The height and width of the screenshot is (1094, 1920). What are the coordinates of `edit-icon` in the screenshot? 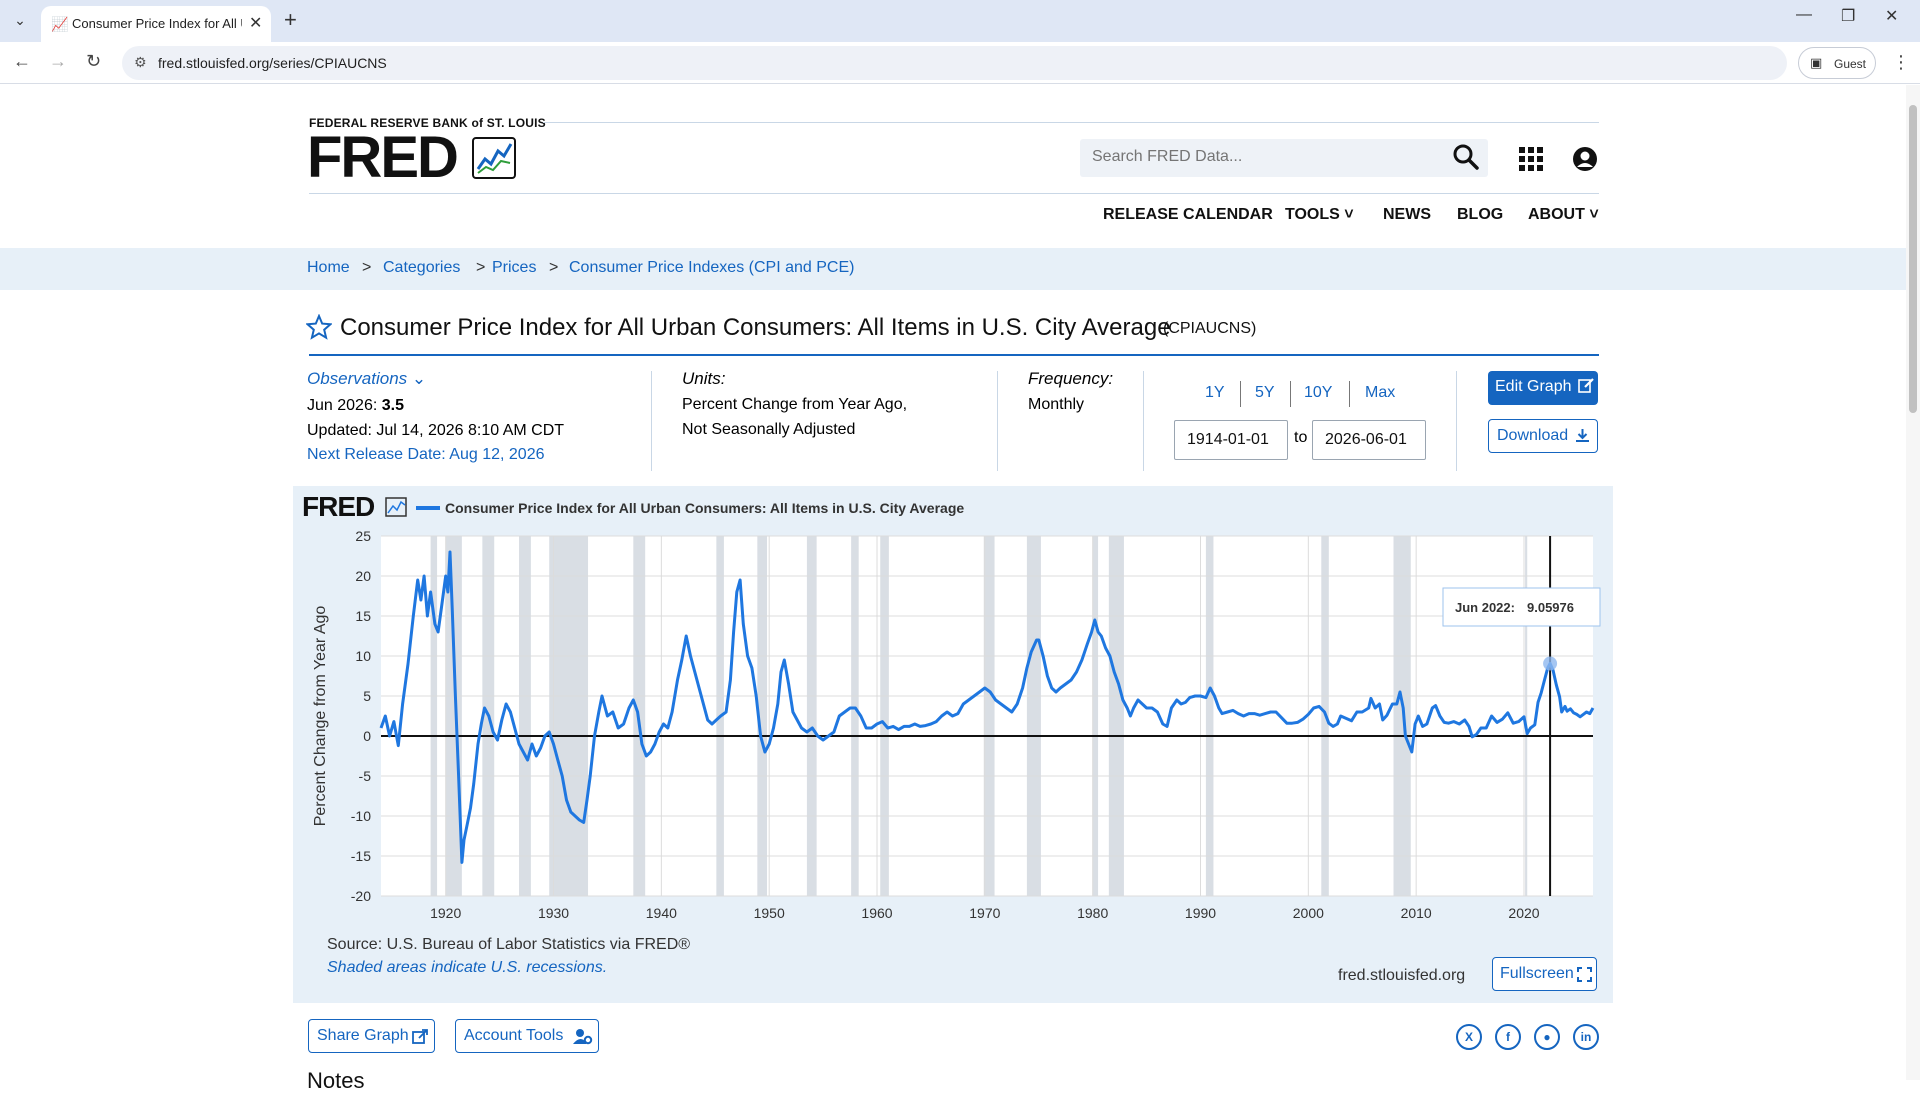 It's located at (1586, 387).